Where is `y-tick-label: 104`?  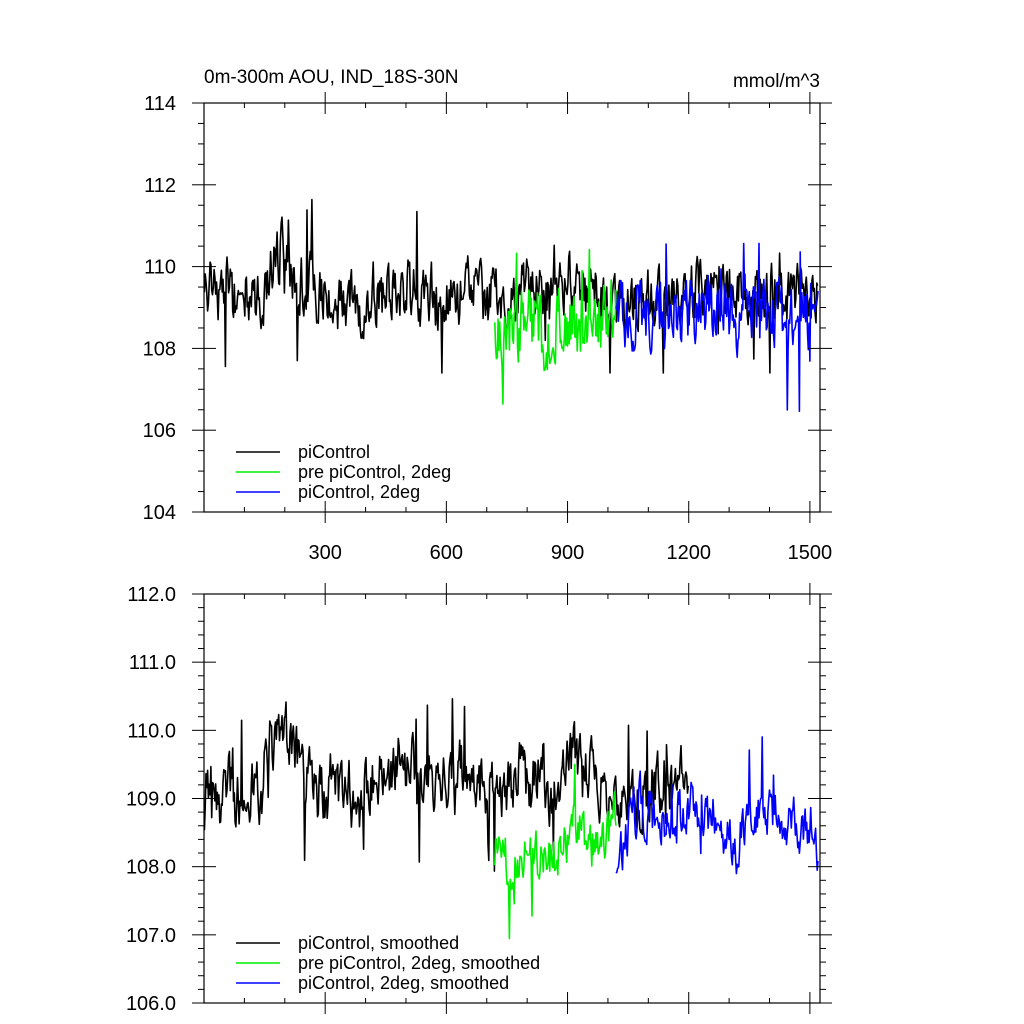
y-tick-label: 104 is located at coordinates (159, 513).